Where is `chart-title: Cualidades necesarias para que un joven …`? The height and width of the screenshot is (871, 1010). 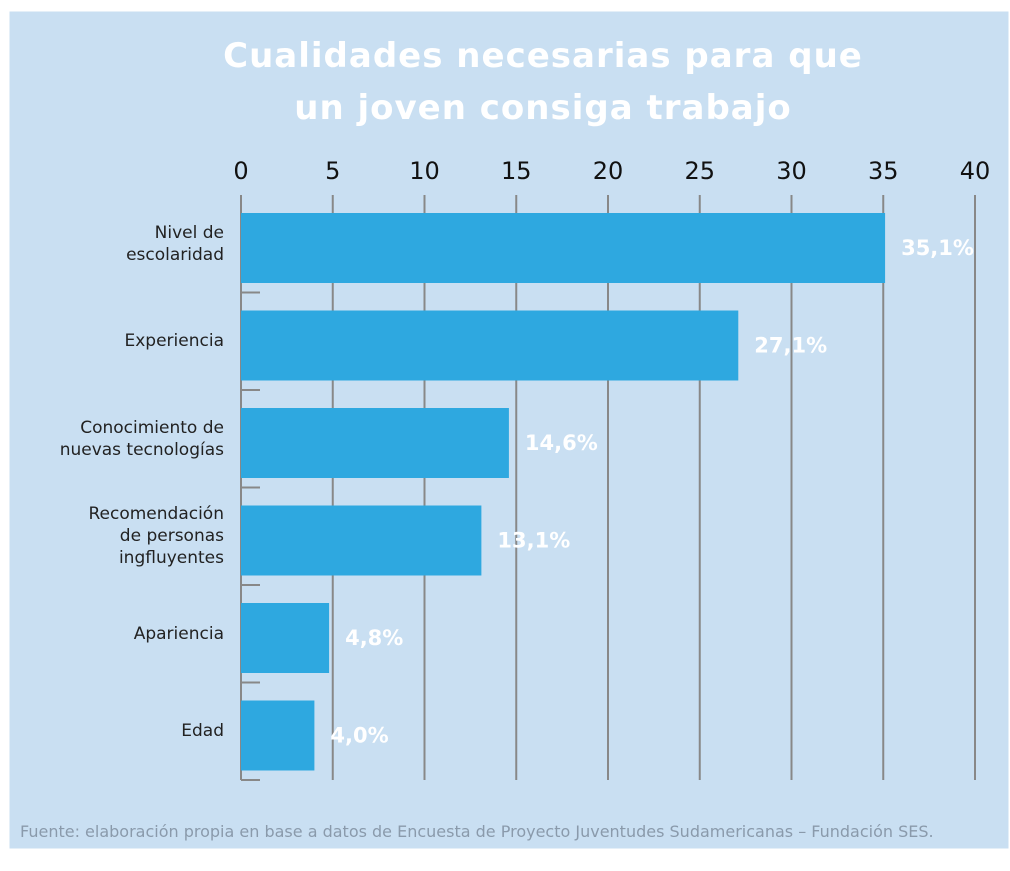 chart-title: Cualidades necesarias para que un joven … is located at coordinates (543, 82).